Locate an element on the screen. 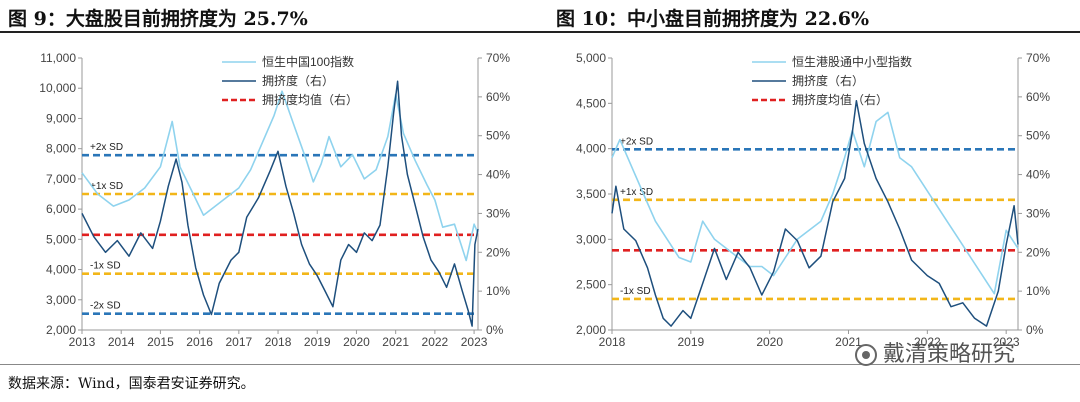 The width and height of the screenshot is (1080, 402). y-left-tick-label: 2,500 is located at coordinates (591, 285).